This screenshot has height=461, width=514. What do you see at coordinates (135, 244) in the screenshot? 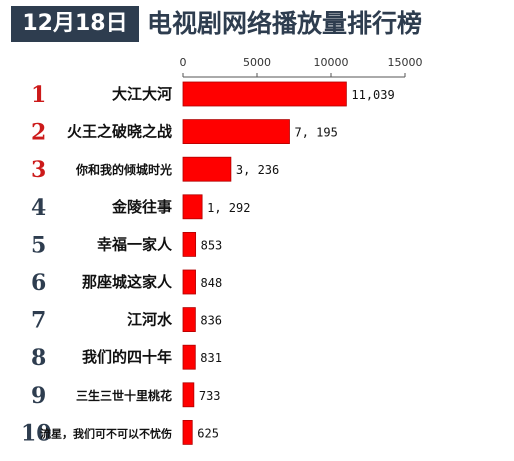
I see `category-label: 幸福一家人` at bounding box center [135, 244].